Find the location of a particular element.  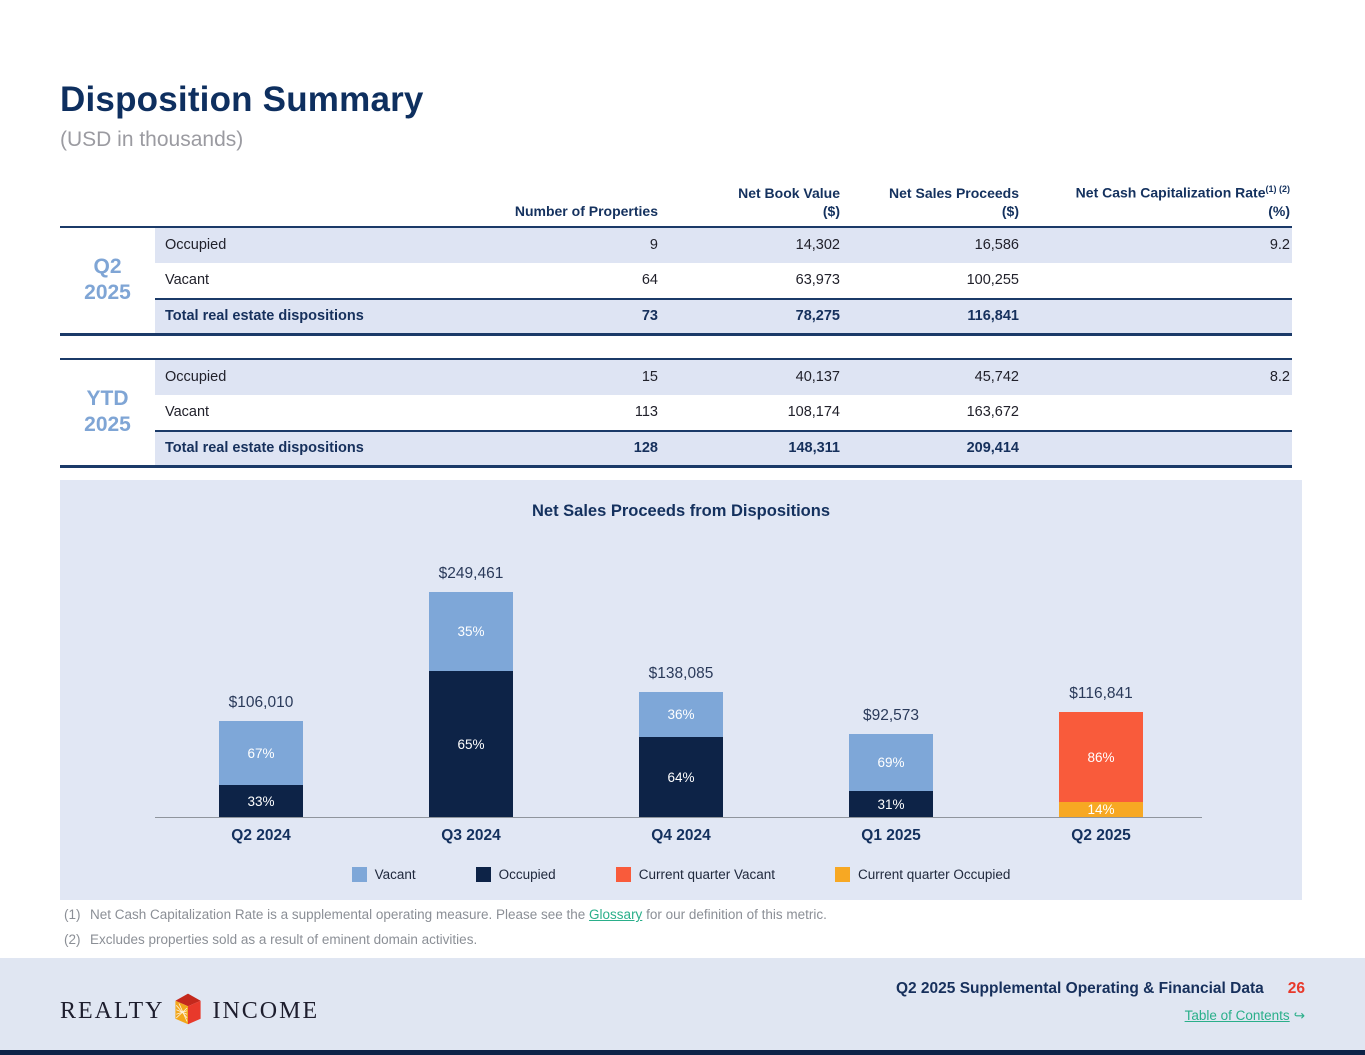

bar-percent-label: 31% is located at coordinates (891, 804).